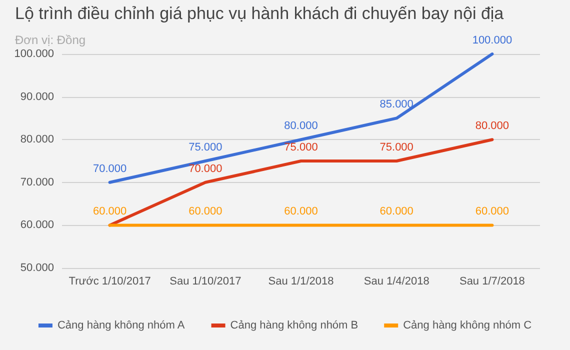  What do you see at coordinates (37, 140) in the screenshot?
I see `y-tick-label: 80.000` at bounding box center [37, 140].